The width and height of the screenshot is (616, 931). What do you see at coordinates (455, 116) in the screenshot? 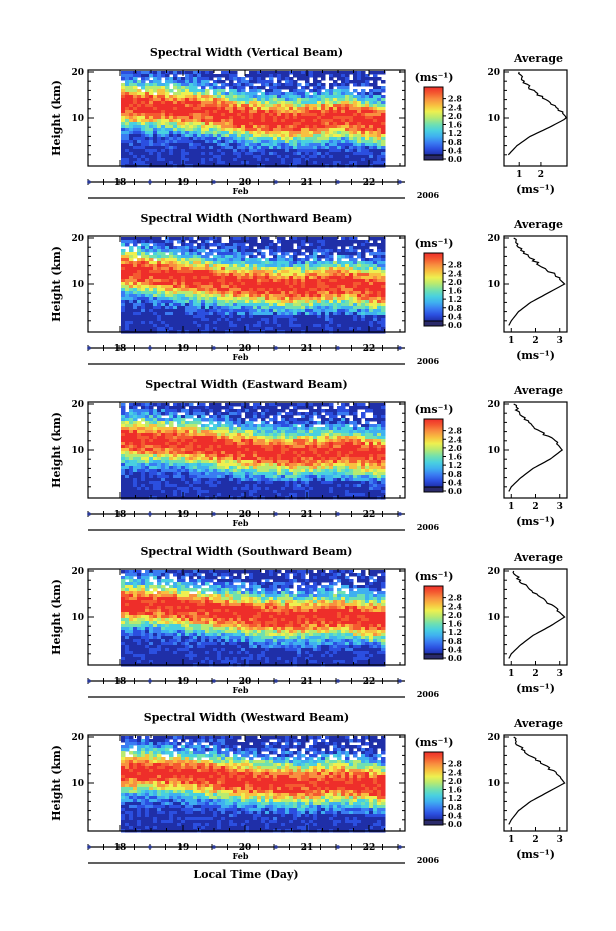
I see `colorbar-tick-label: 2.0` at bounding box center [455, 116].